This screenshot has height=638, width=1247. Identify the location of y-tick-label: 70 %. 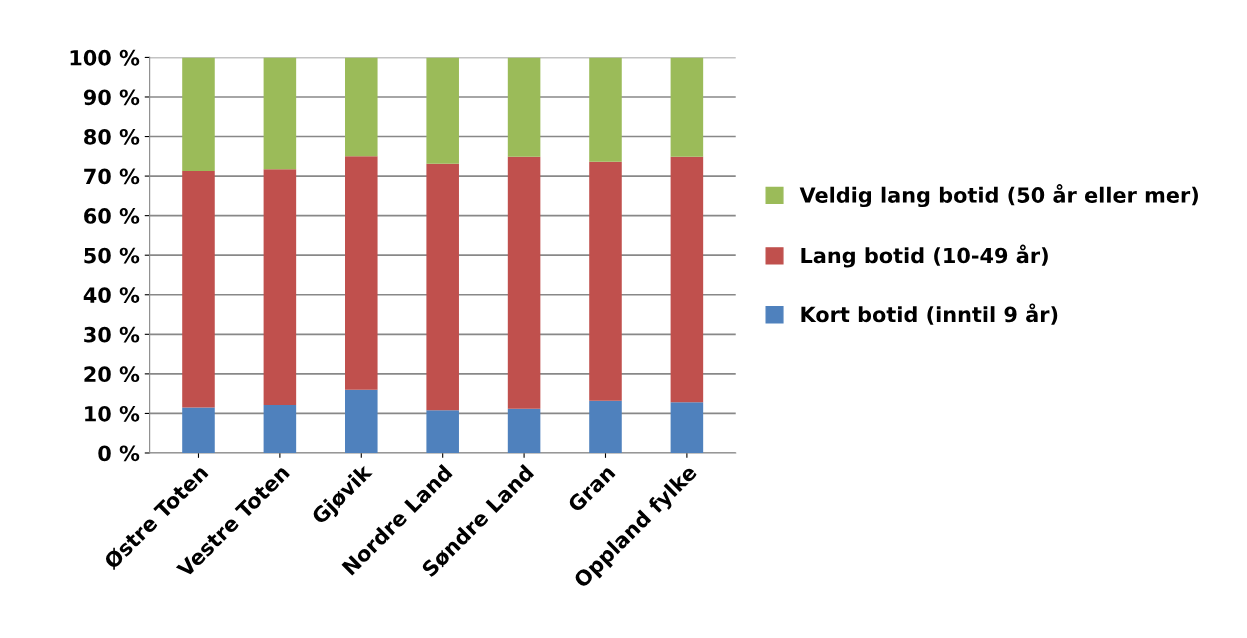
(112, 176).